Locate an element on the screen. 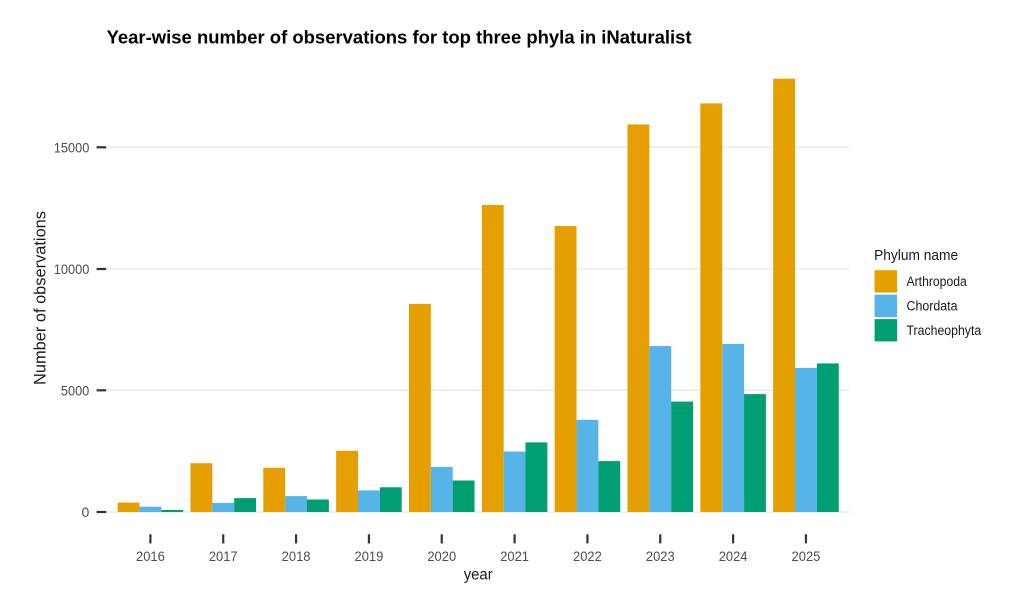 This screenshot has width=1024, height=614. svg-text: 2025 is located at coordinates (806, 556).